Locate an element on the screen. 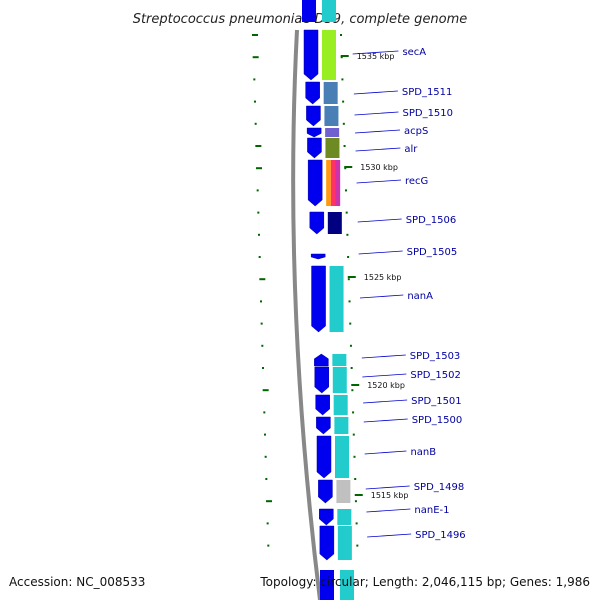 The height and width of the screenshot is (600, 600). kbp-label: 1520 kbp is located at coordinates (386, 385).